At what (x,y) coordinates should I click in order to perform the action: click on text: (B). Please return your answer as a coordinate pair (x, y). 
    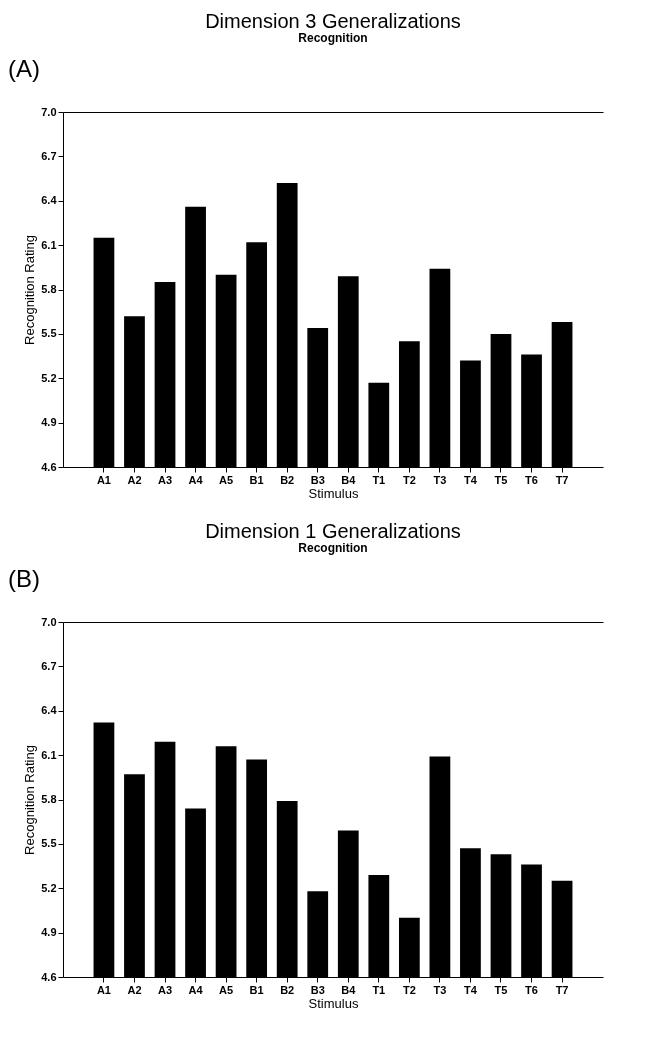
    Looking at the image, I should click on (24, 578).